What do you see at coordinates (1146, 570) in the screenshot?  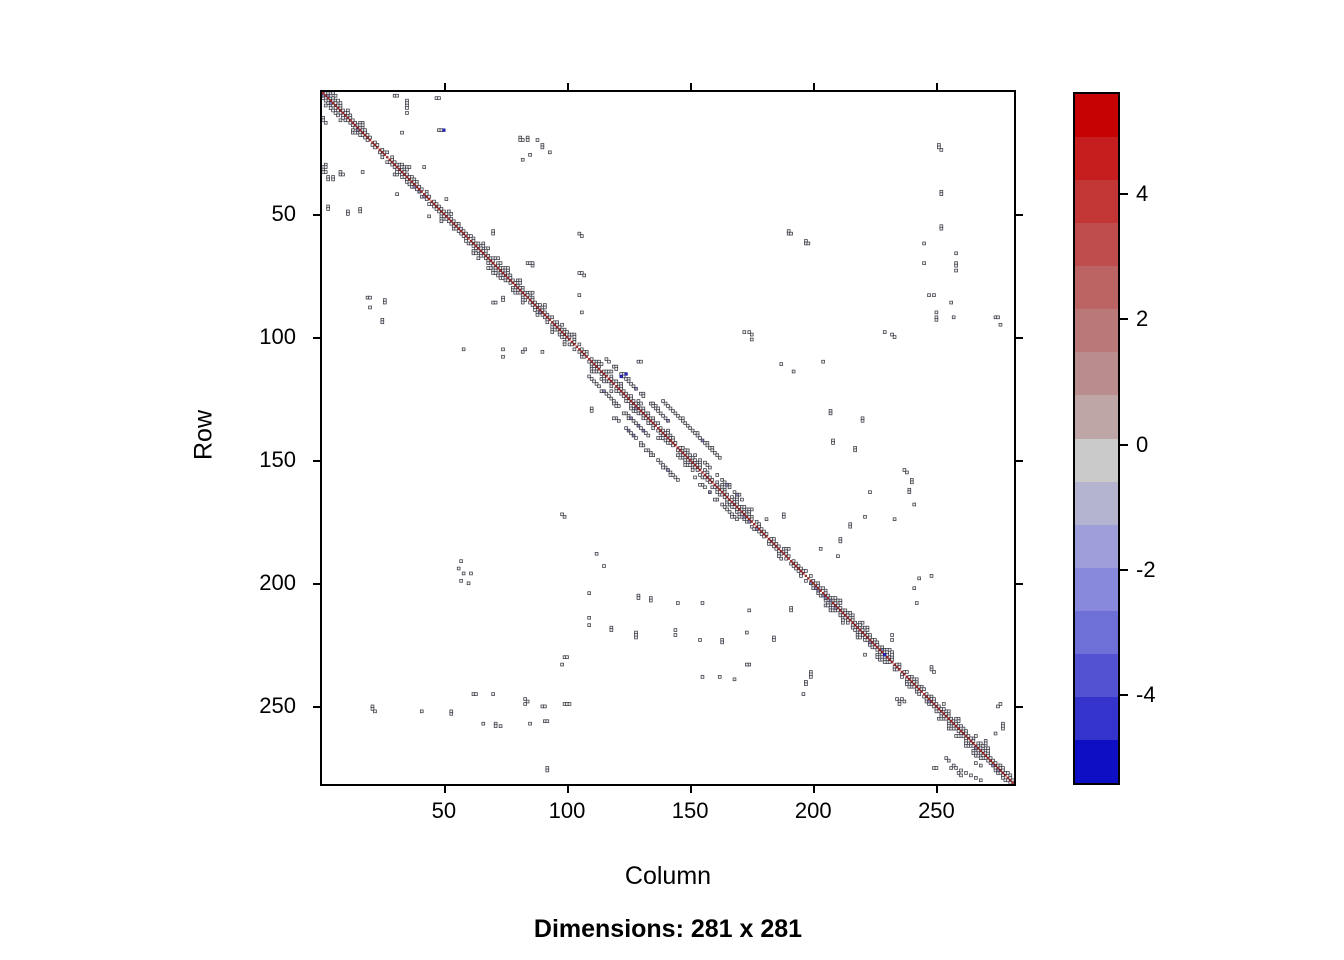 I see `colorbar-tick-label: -2` at bounding box center [1146, 570].